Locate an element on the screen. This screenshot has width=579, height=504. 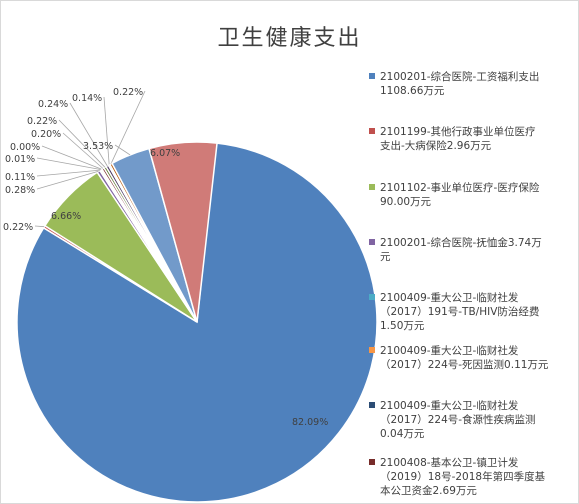
legend-label: 2100409-重大公卫-临财社发 （2017）224号-死因监测0.11万元 is located at coordinates (464, 358).